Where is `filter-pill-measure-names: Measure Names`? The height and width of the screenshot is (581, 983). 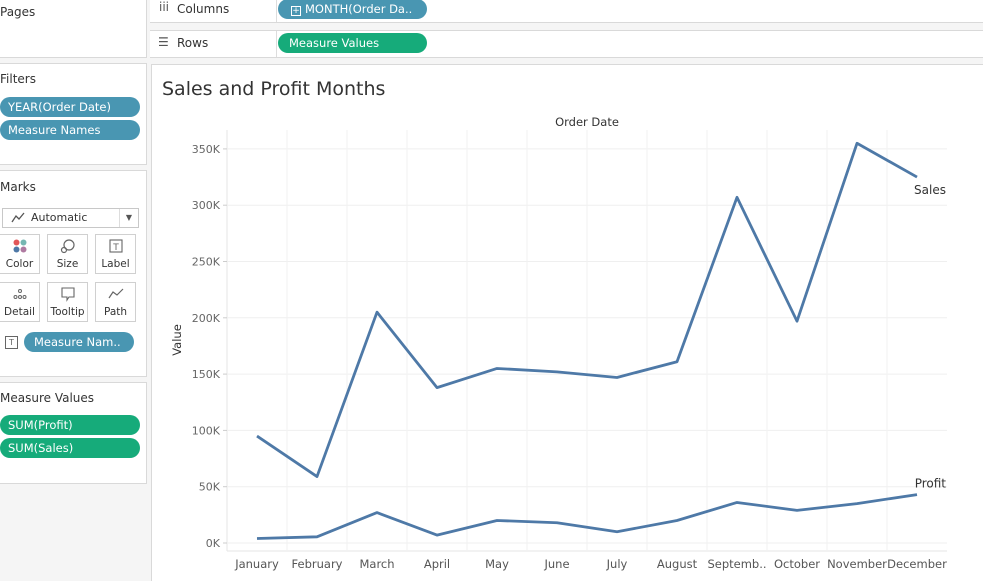
filter-pill-measure-names: Measure Names is located at coordinates (70, 130).